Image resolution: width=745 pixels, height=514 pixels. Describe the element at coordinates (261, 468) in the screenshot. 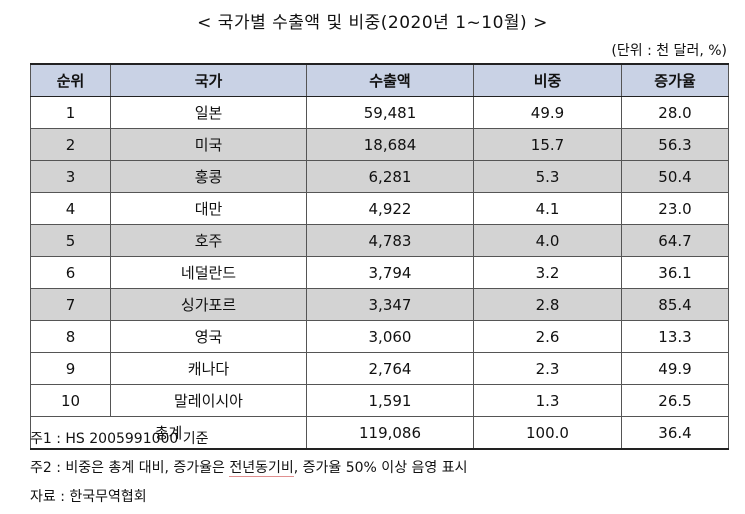

I see `note-2-underlined: 전년동기비` at that location.